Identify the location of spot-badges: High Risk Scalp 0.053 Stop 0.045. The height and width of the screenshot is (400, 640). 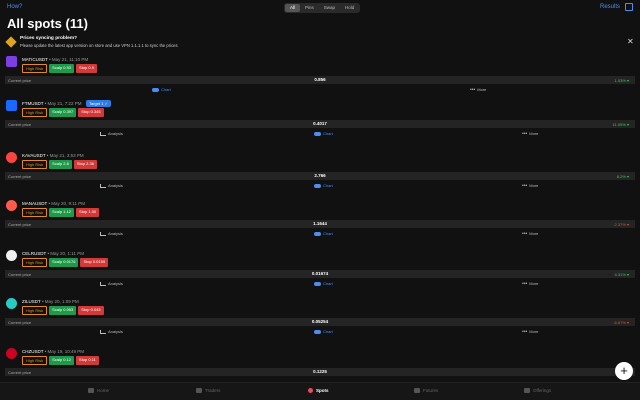
(63, 310).